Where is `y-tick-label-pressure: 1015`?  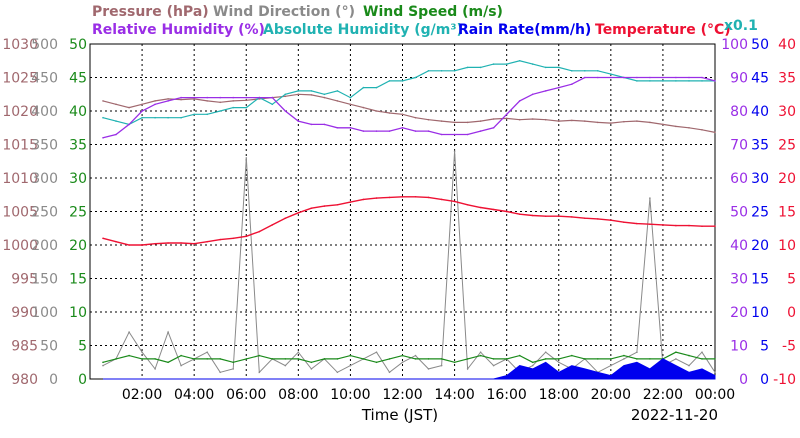
y-tick-label-pressure: 1015 is located at coordinates (20, 146).